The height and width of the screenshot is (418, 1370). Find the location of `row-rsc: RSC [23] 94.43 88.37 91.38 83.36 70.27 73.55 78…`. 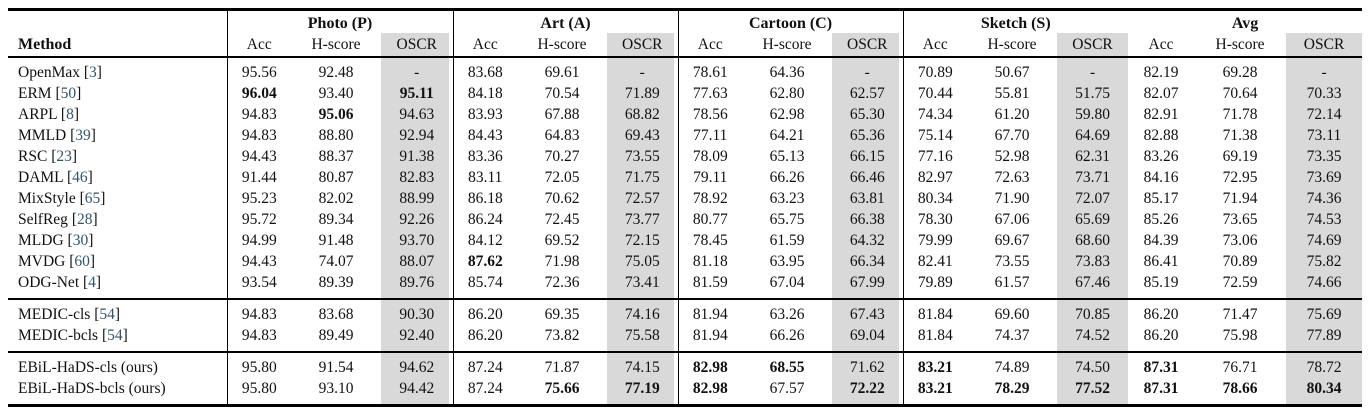

row-rsc: RSC [23] 94.43 88.37 91.38 83.36 70.27 73.55 78… is located at coordinates (685, 156).